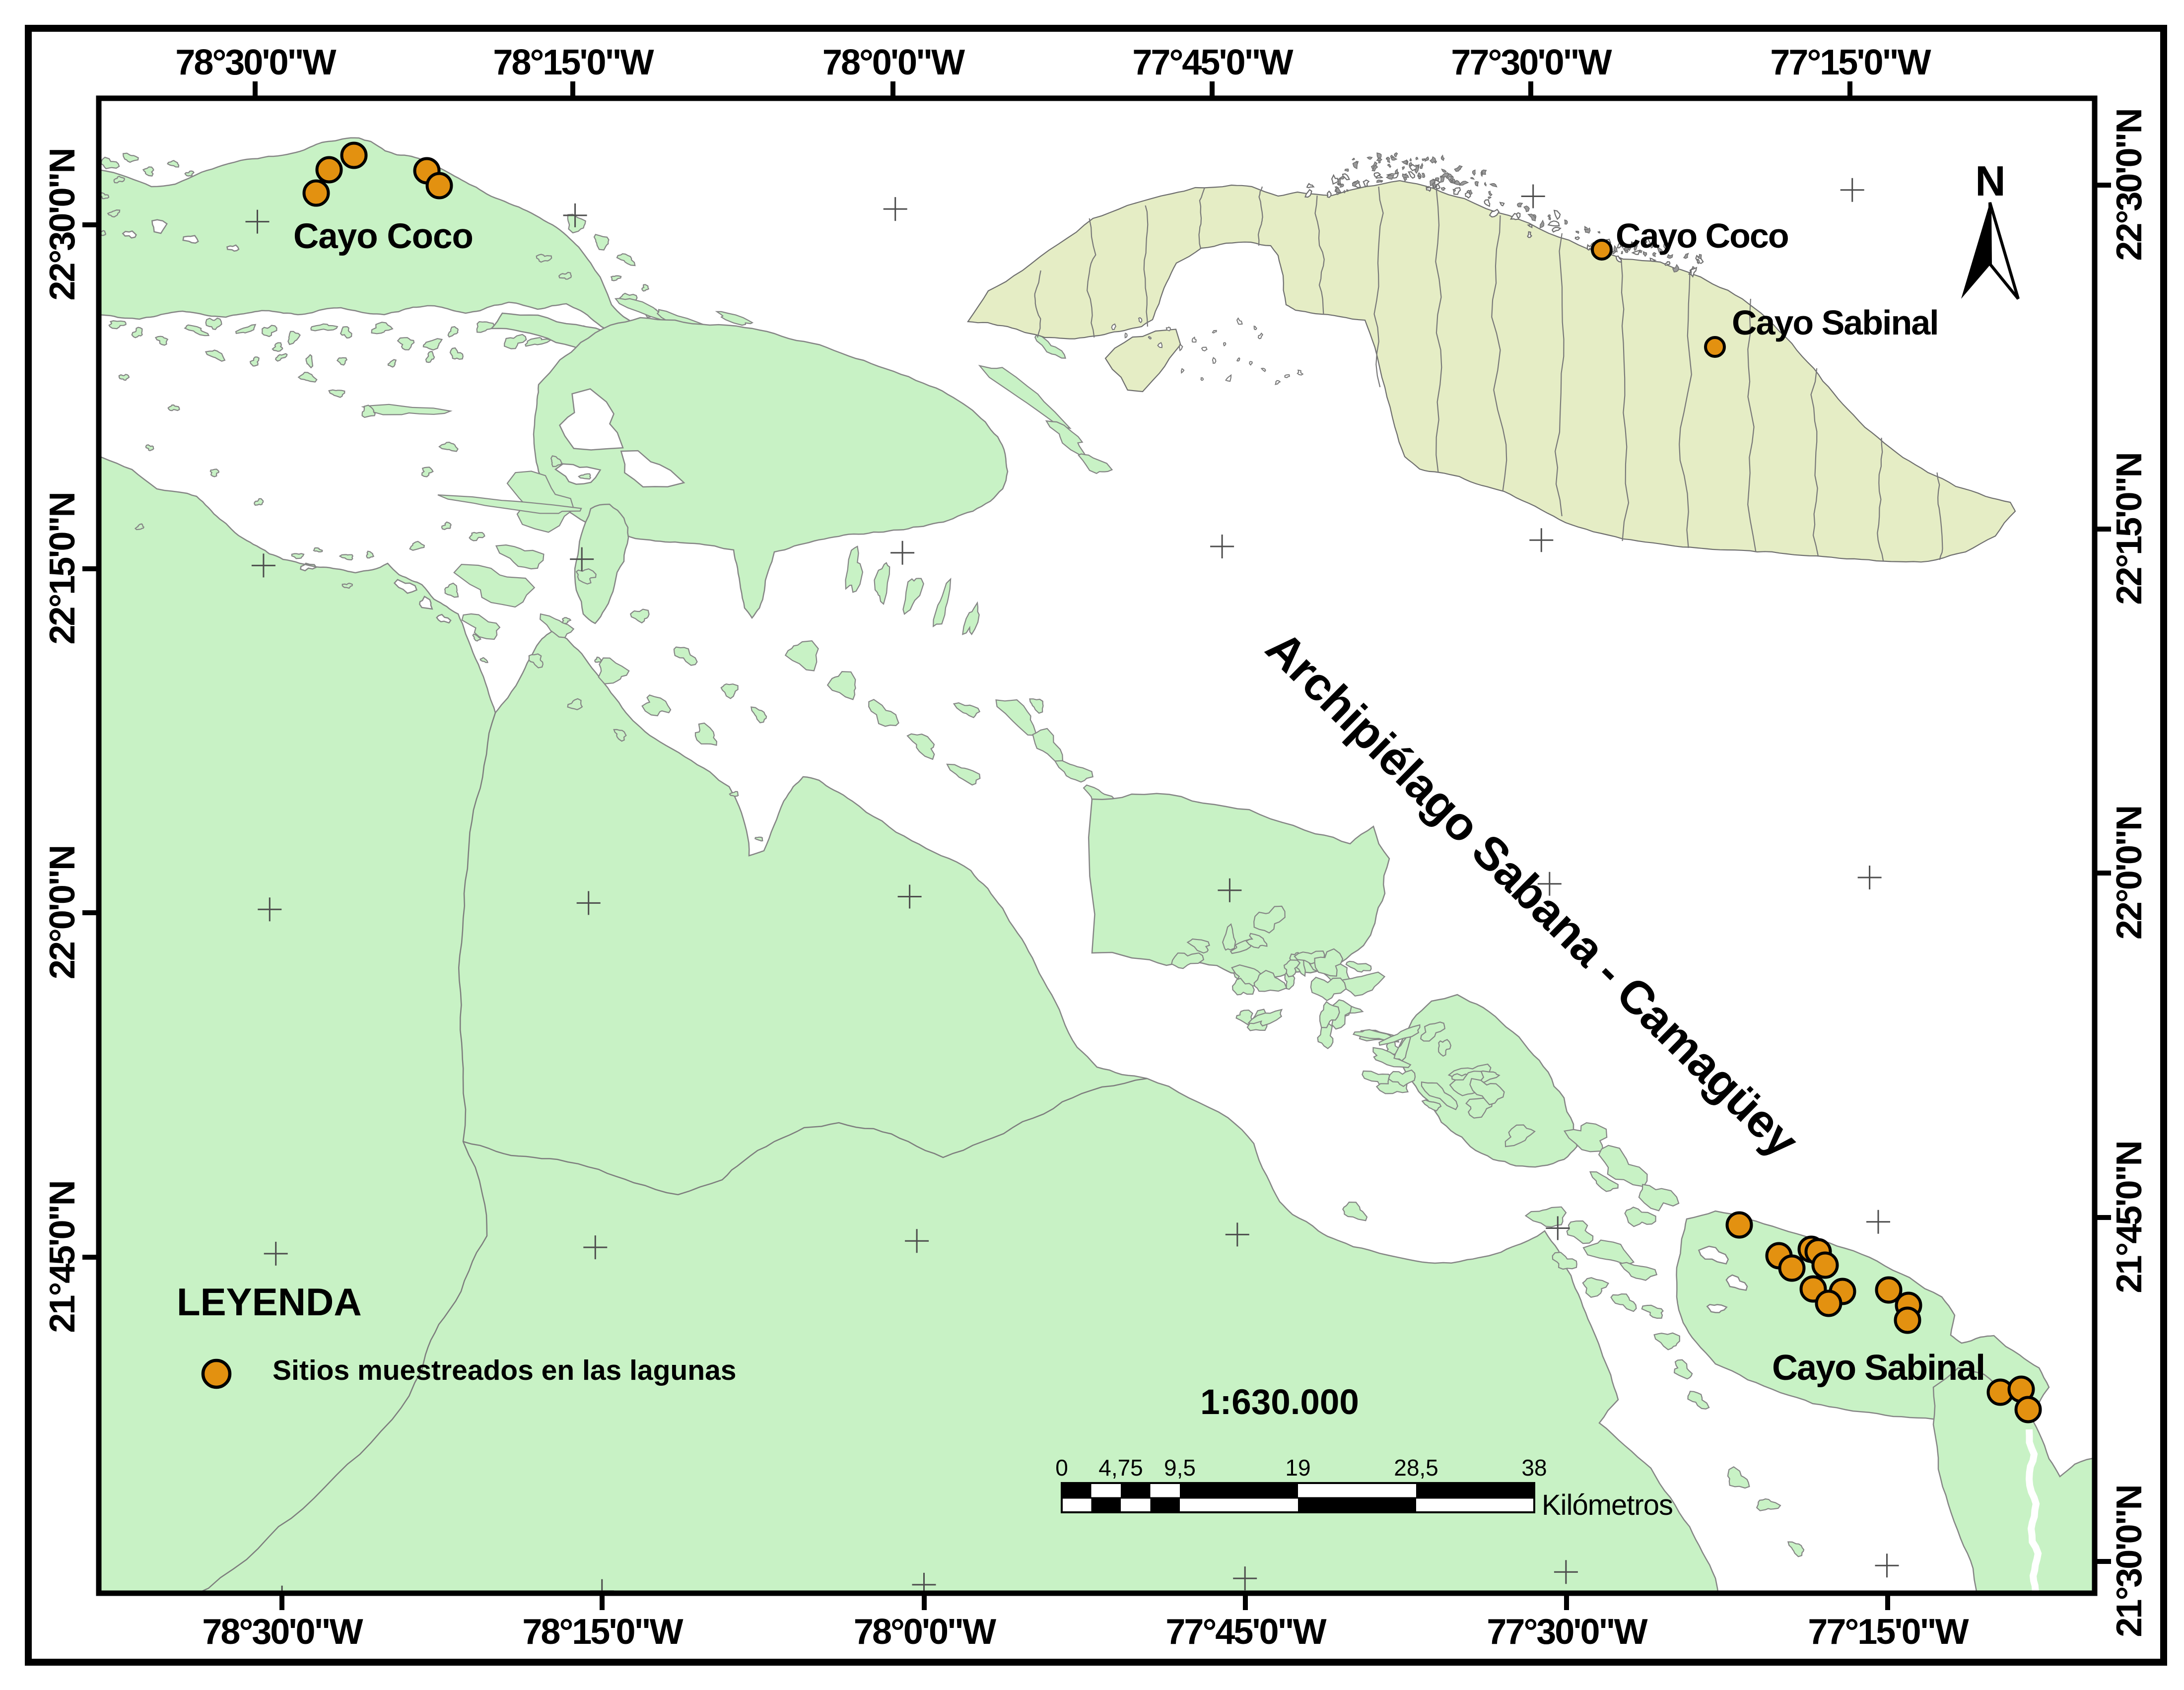 This screenshot has height=1690, width=2184. What do you see at coordinates (1120, 1468) in the screenshot?
I see `svg-text: 4,75` at bounding box center [1120, 1468].